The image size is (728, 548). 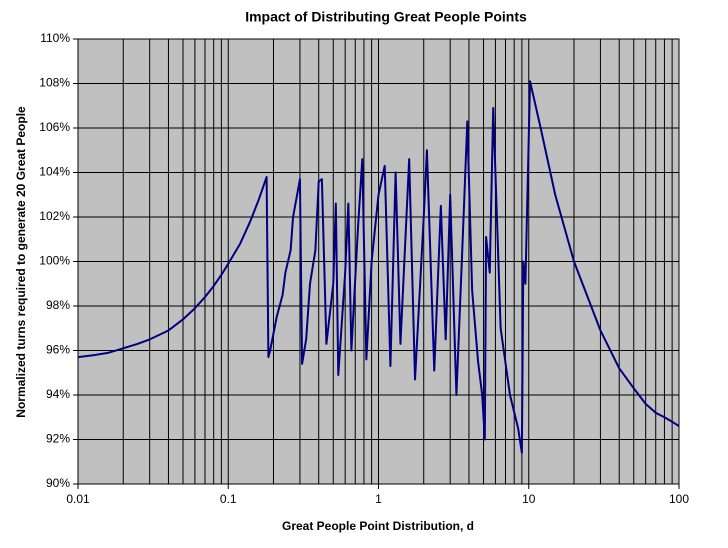 What do you see at coordinates (78, 499) in the screenshot?
I see `x-tick-label: 0.01` at bounding box center [78, 499].